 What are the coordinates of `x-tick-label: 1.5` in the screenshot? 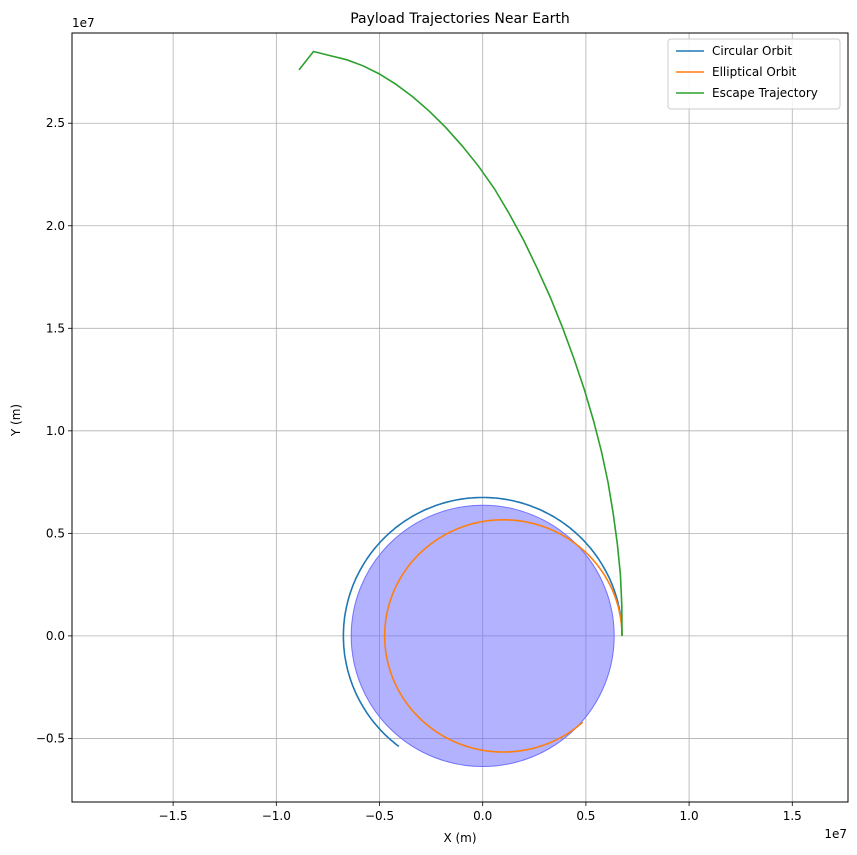 It's located at (792, 816).